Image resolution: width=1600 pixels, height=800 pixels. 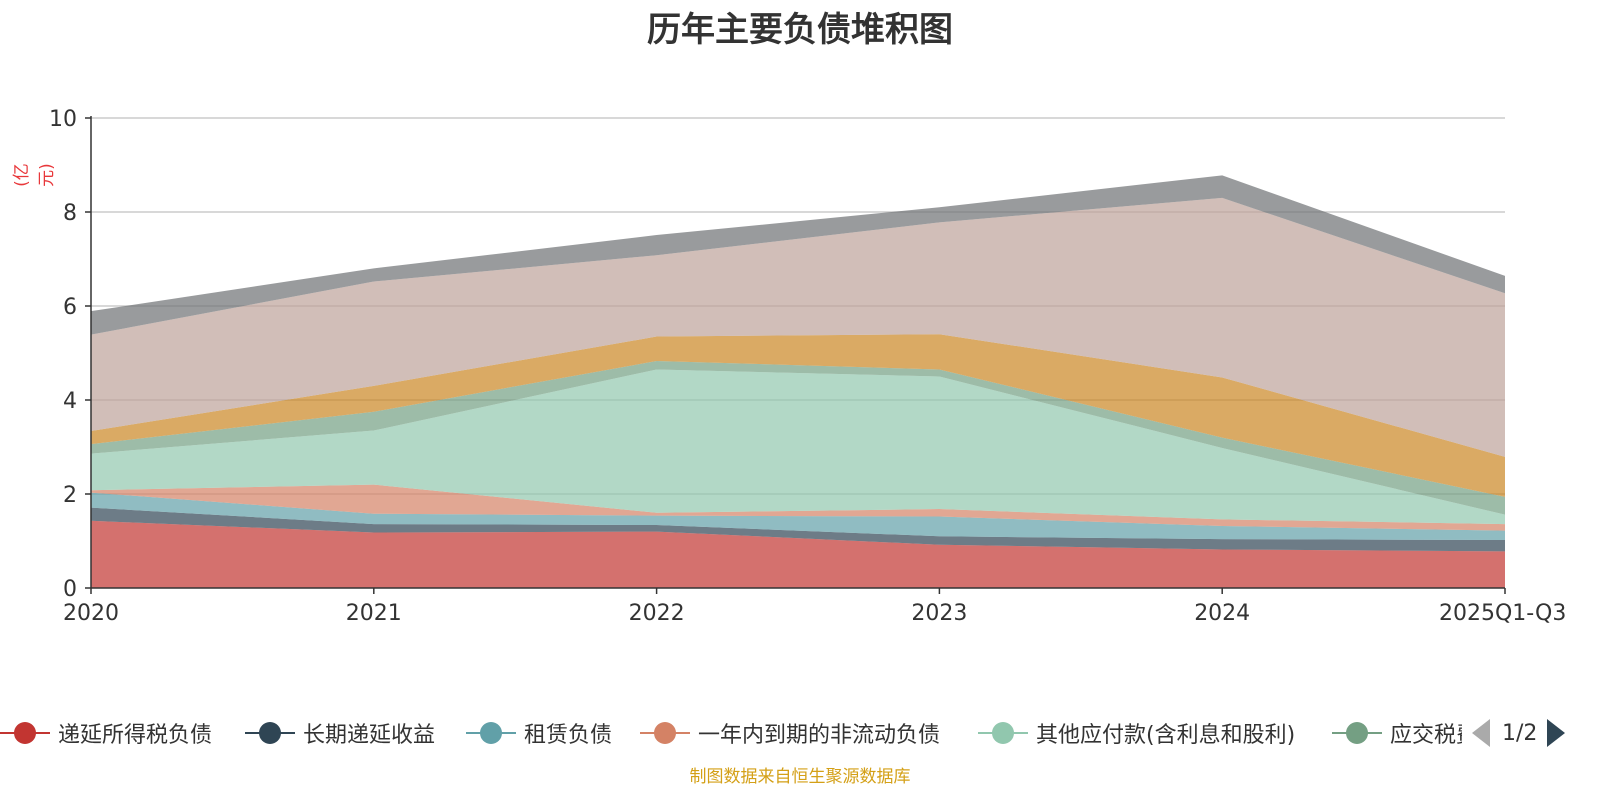 I want to click on legend-label: 应交税费, so click(x=1426, y=735).